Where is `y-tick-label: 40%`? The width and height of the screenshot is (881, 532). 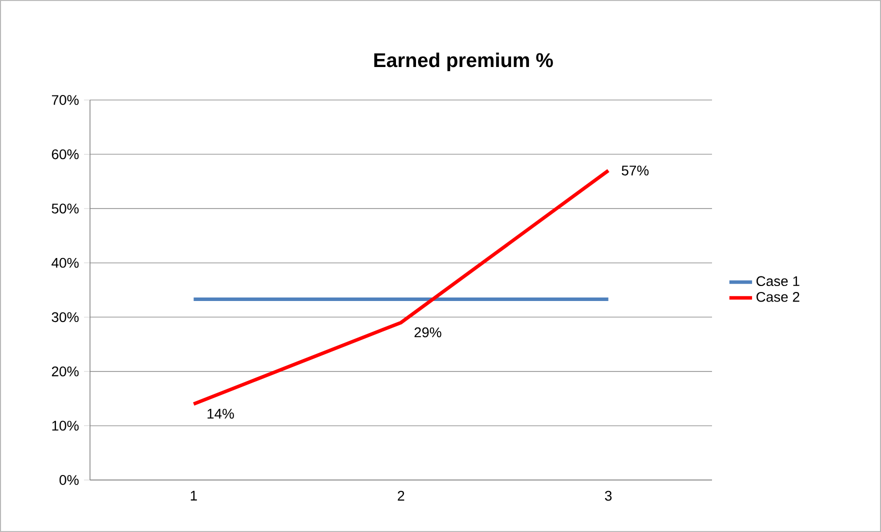 y-tick-label: 40% is located at coordinates (65, 263).